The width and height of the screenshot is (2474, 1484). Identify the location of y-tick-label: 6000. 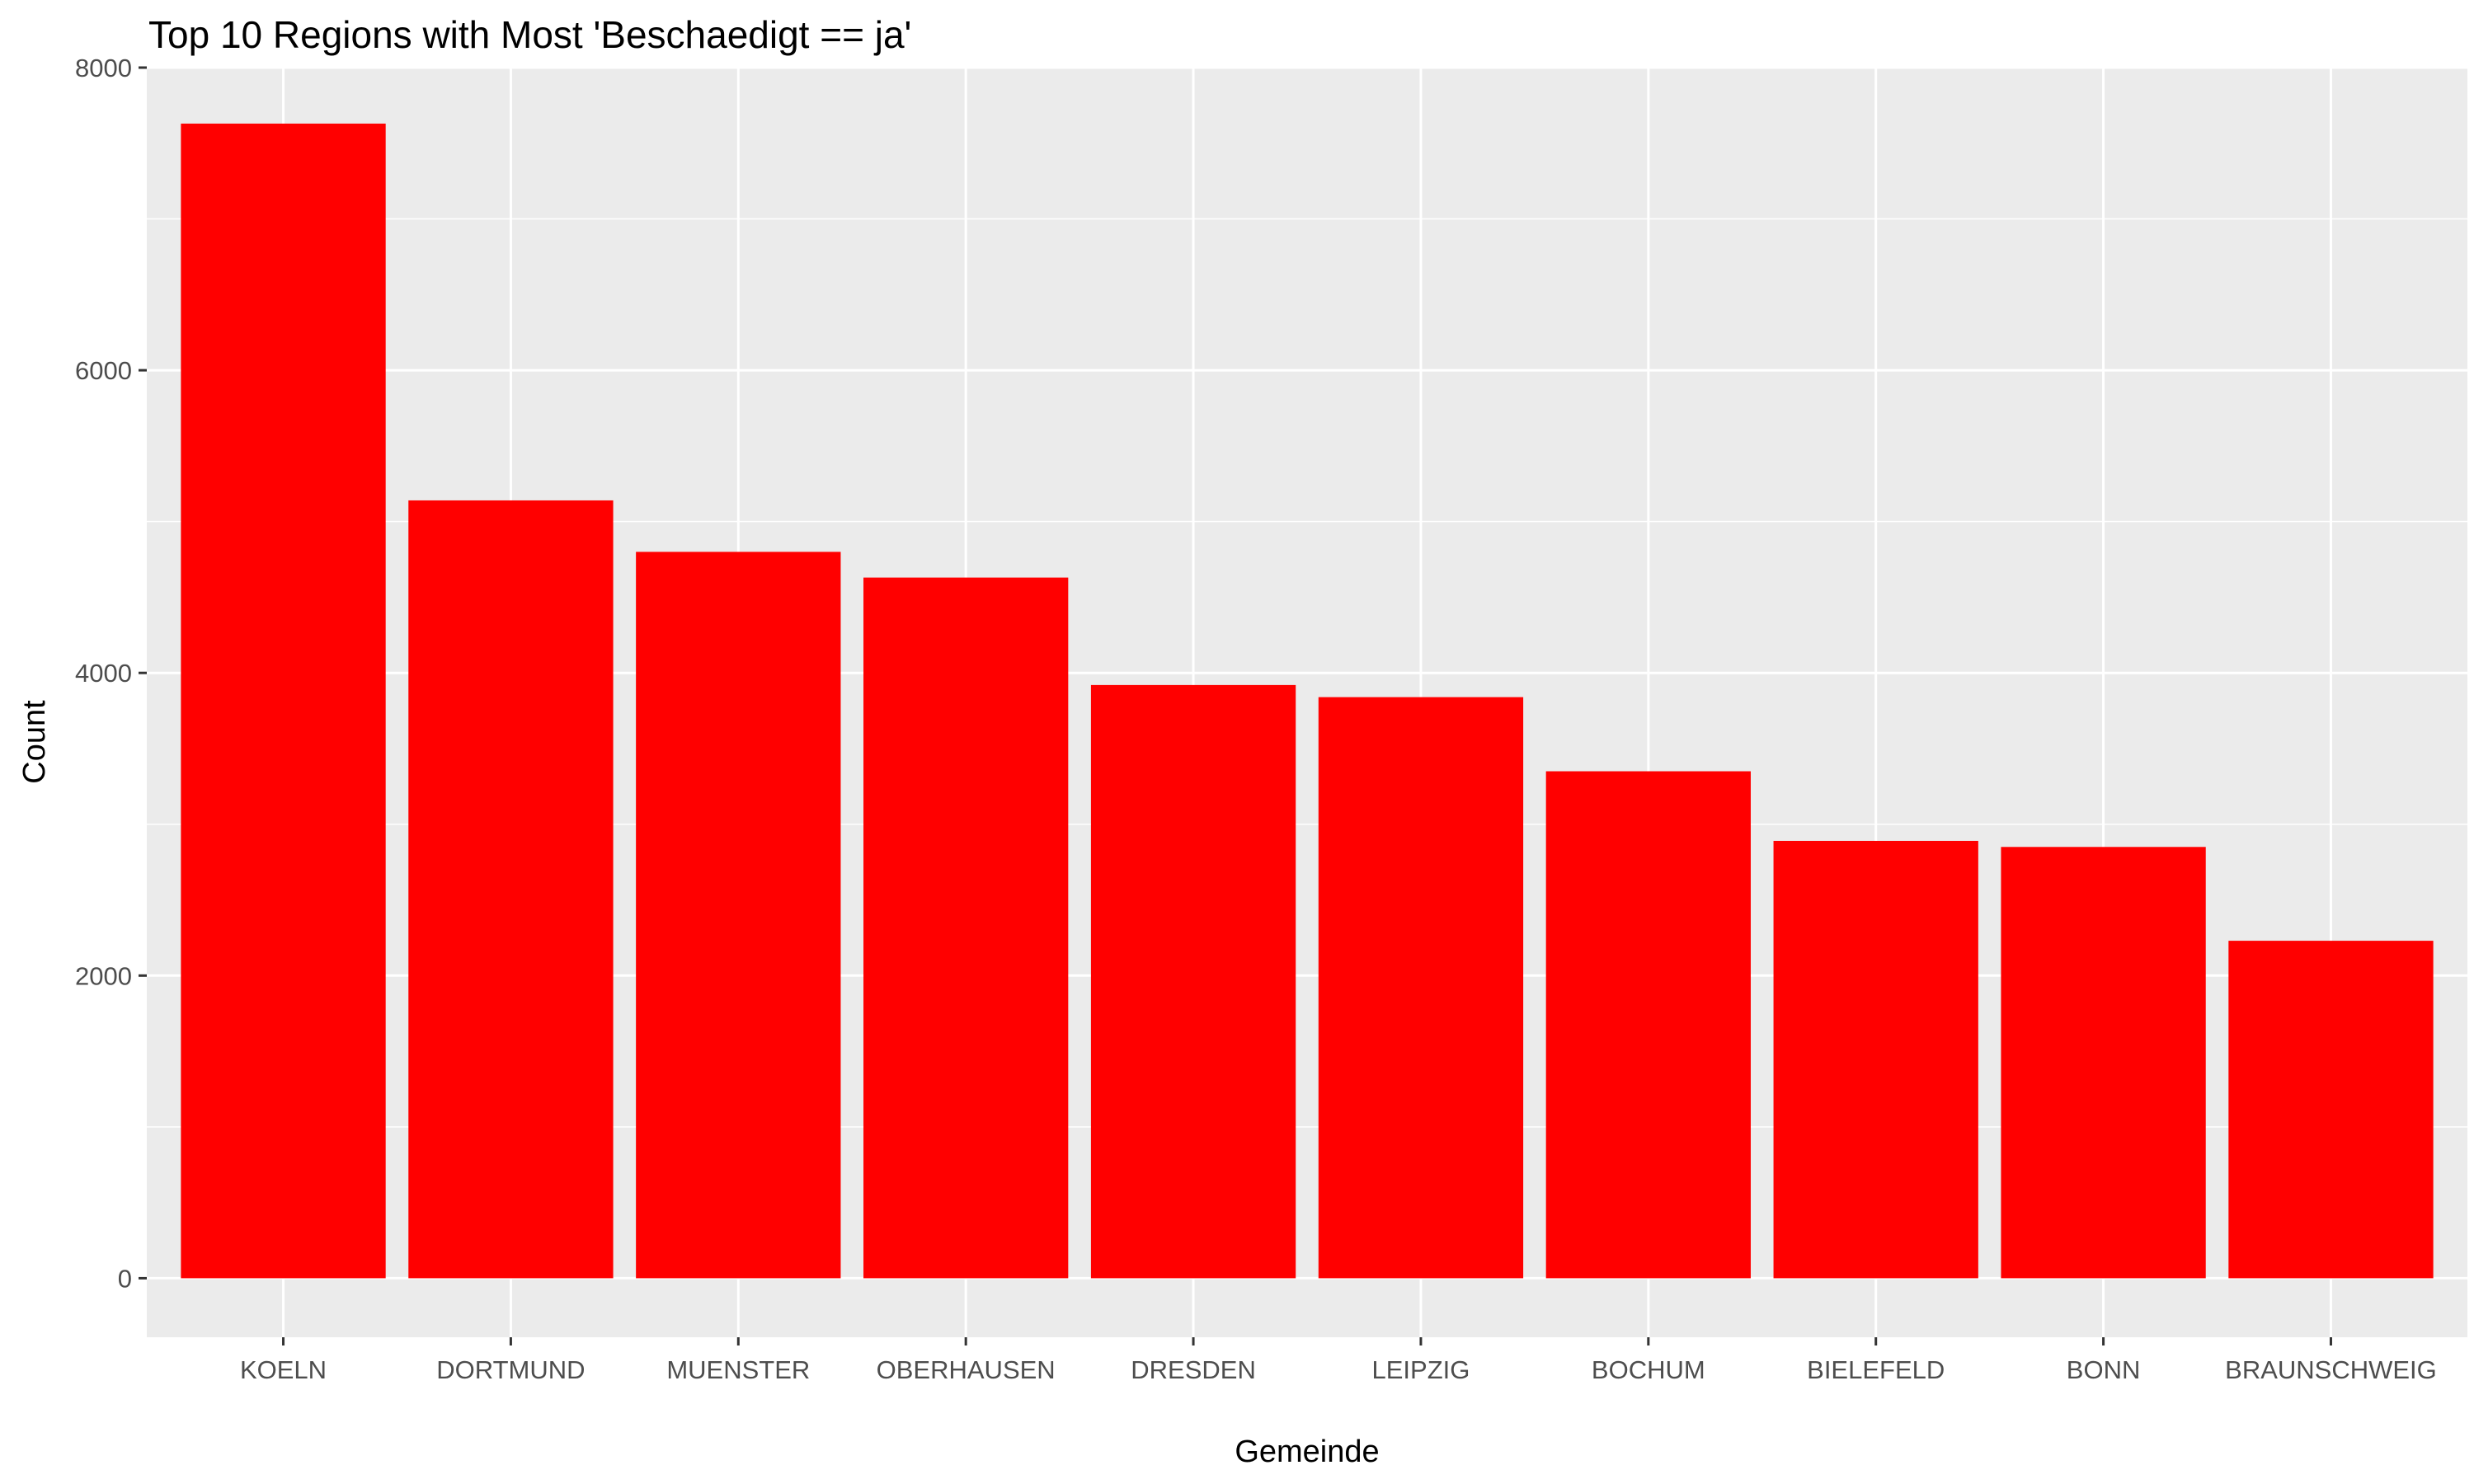
(103, 370).